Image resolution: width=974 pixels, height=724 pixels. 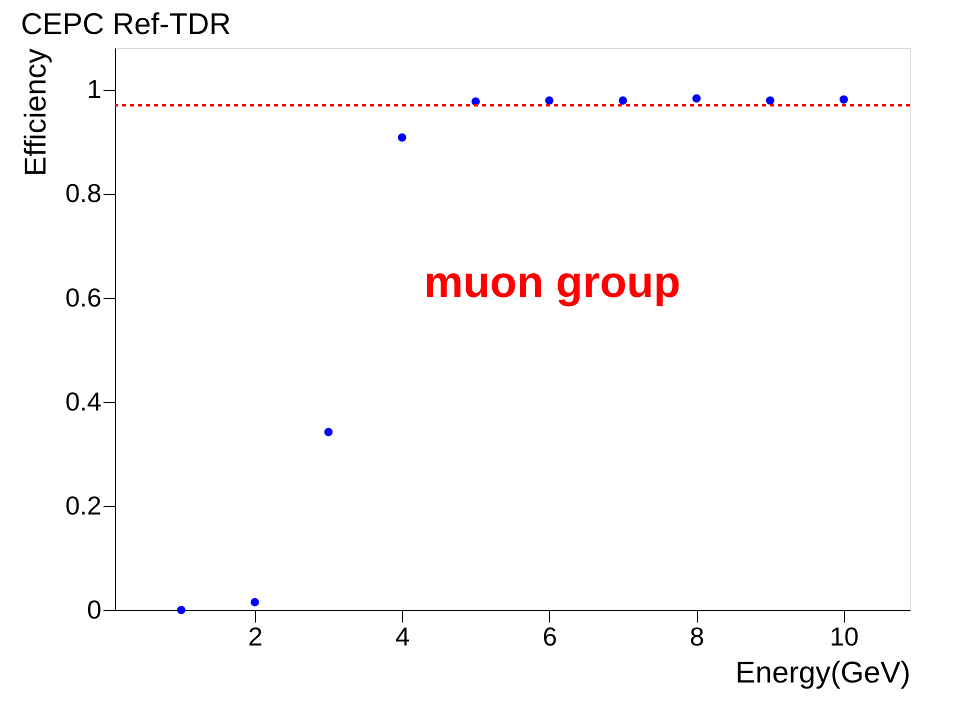 What do you see at coordinates (83, 297) in the screenshot?
I see `y-tick-label: 0.6` at bounding box center [83, 297].